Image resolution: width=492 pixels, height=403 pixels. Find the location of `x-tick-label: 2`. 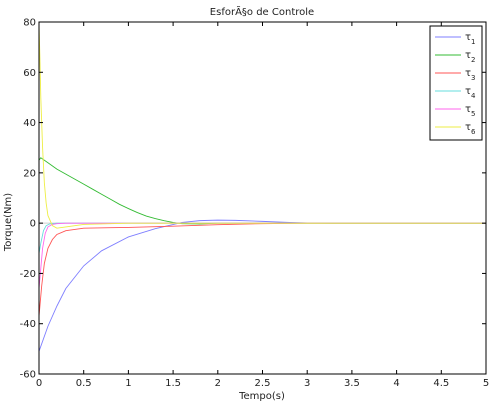

x-tick-label: 2 is located at coordinates (218, 383).